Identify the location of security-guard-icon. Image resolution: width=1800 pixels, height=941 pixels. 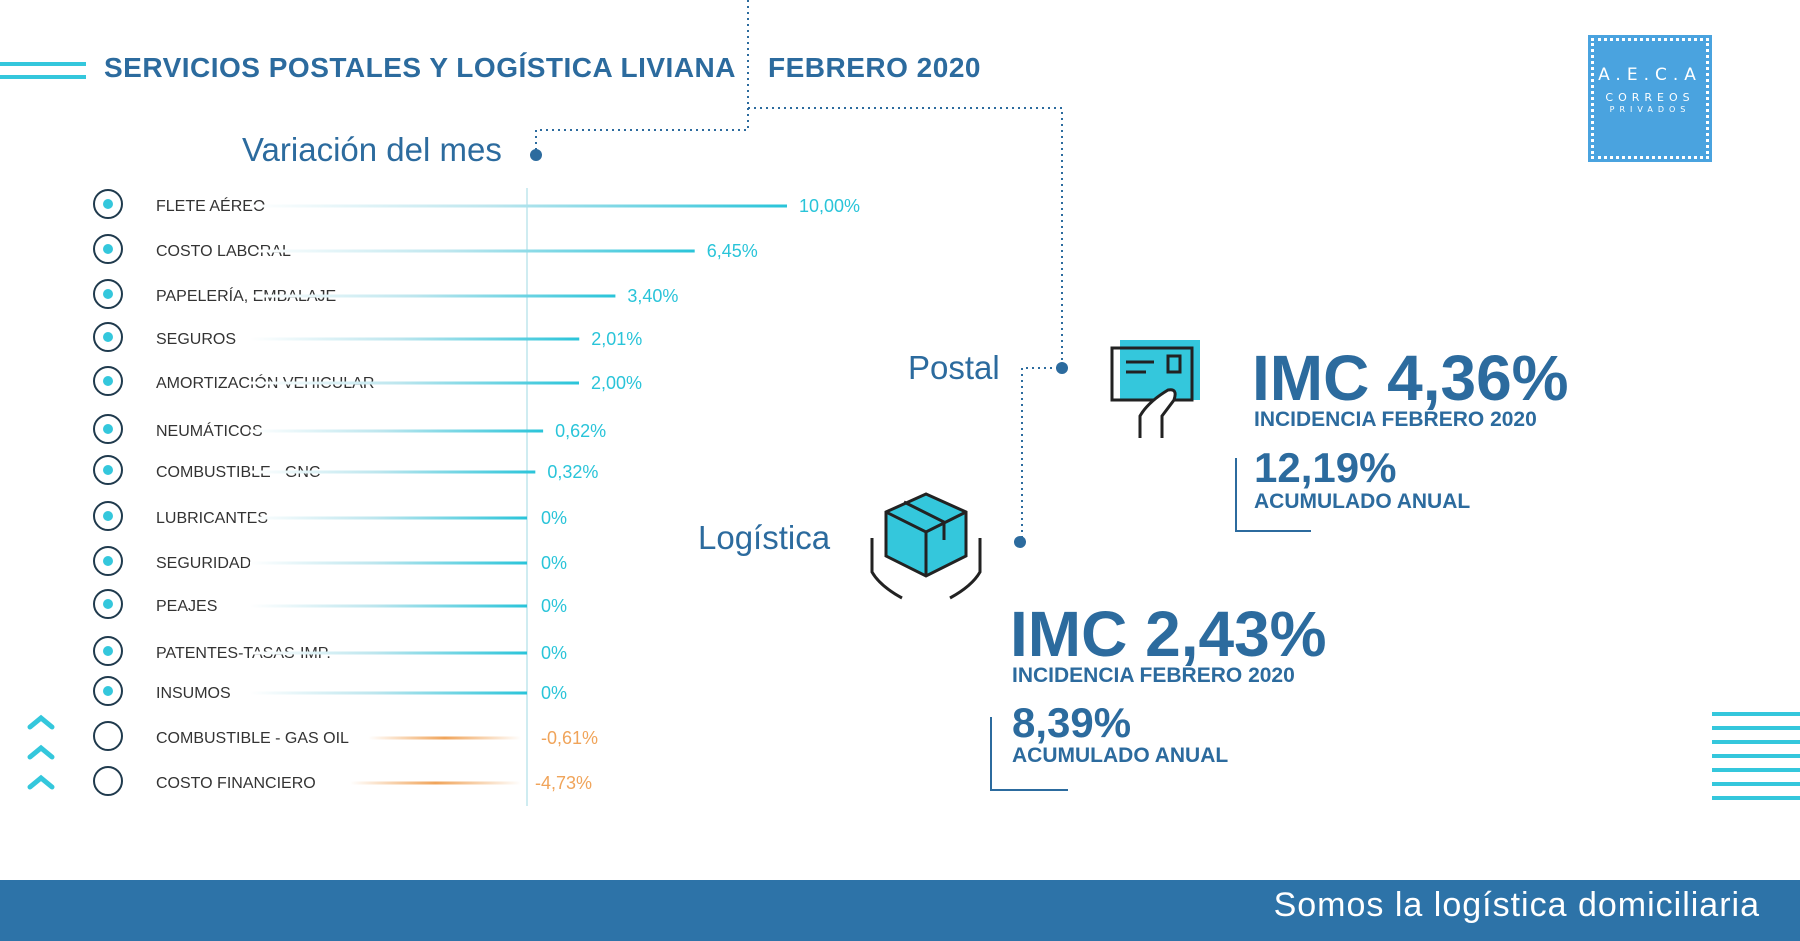
(108, 561).